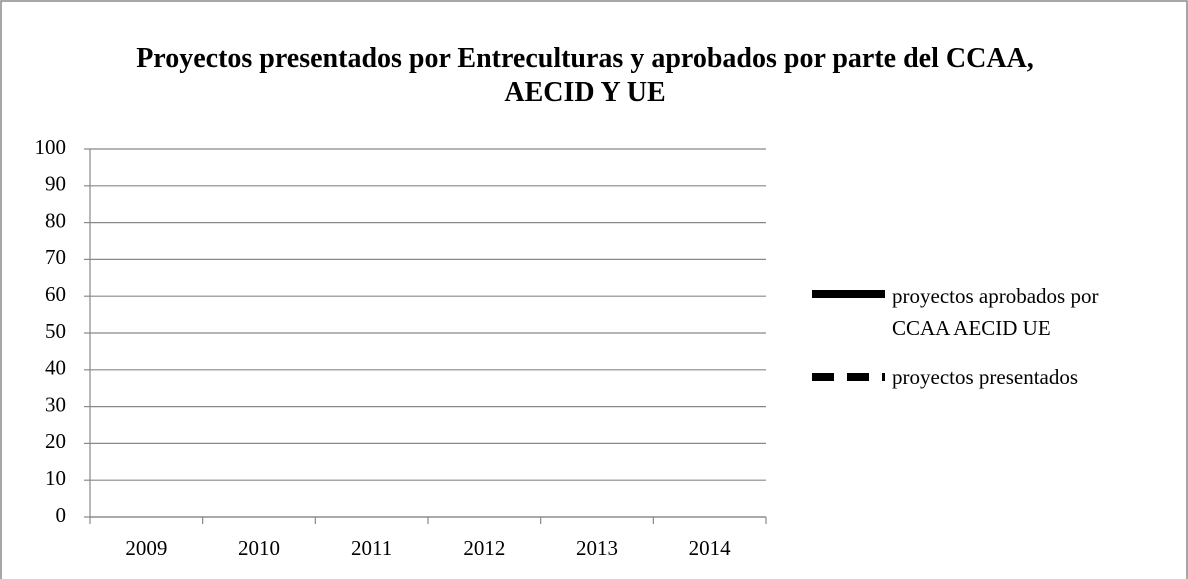 The width and height of the screenshot is (1188, 579). I want to click on y-tick-label: 70, so click(55, 257).